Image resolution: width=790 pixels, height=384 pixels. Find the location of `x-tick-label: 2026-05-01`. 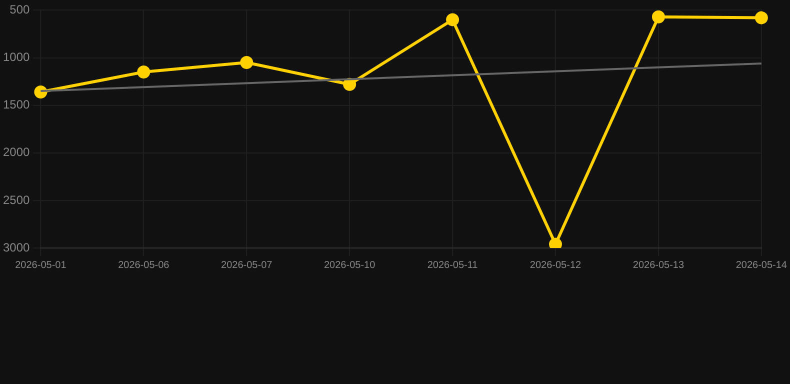

x-tick-label: 2026-05-01 is located at coordinates (41, 265).